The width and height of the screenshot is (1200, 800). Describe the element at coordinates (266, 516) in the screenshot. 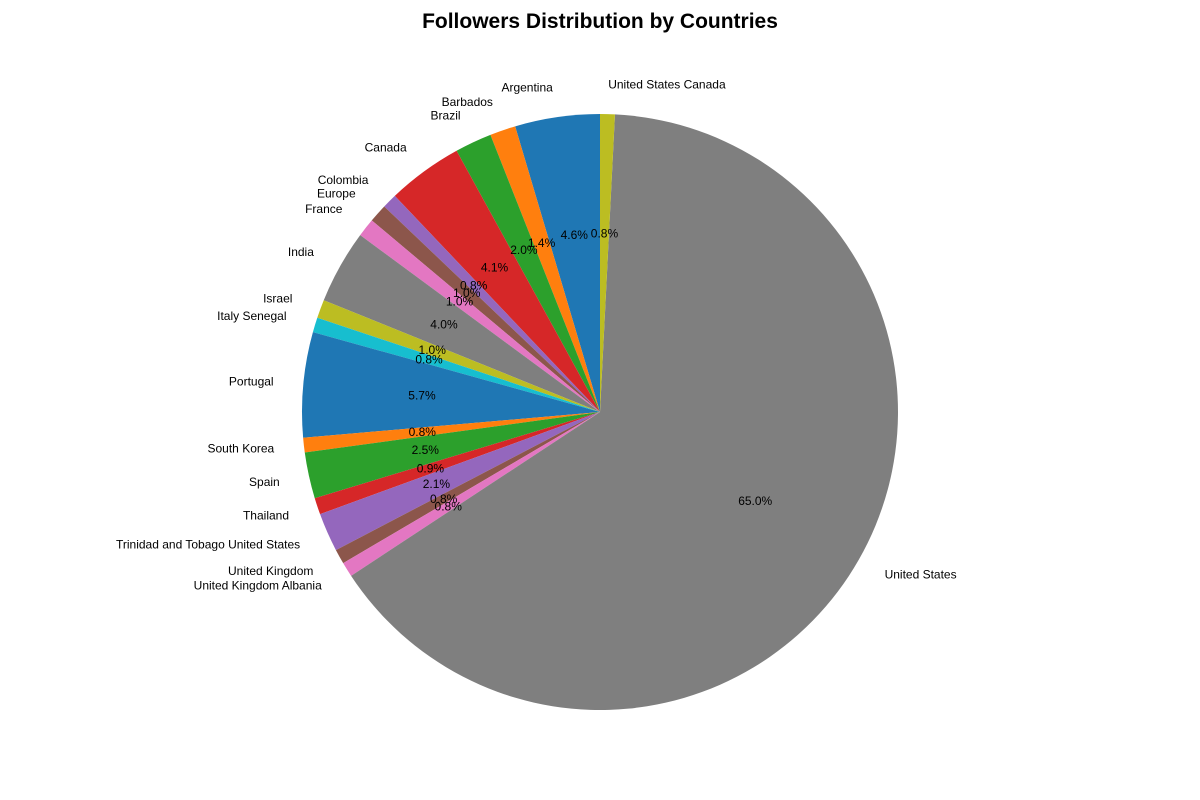

I see `slice-label-thailand: Thailand` at that location.